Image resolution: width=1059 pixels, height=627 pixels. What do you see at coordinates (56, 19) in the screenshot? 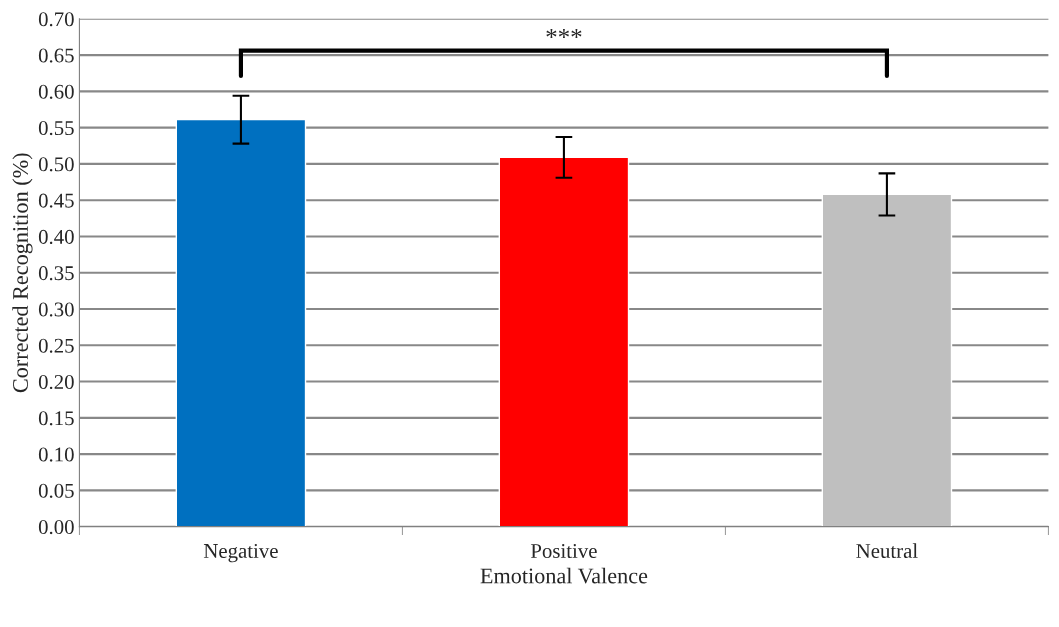
I see `y-tick-label: 0.70` at bounding box center [56, 19].